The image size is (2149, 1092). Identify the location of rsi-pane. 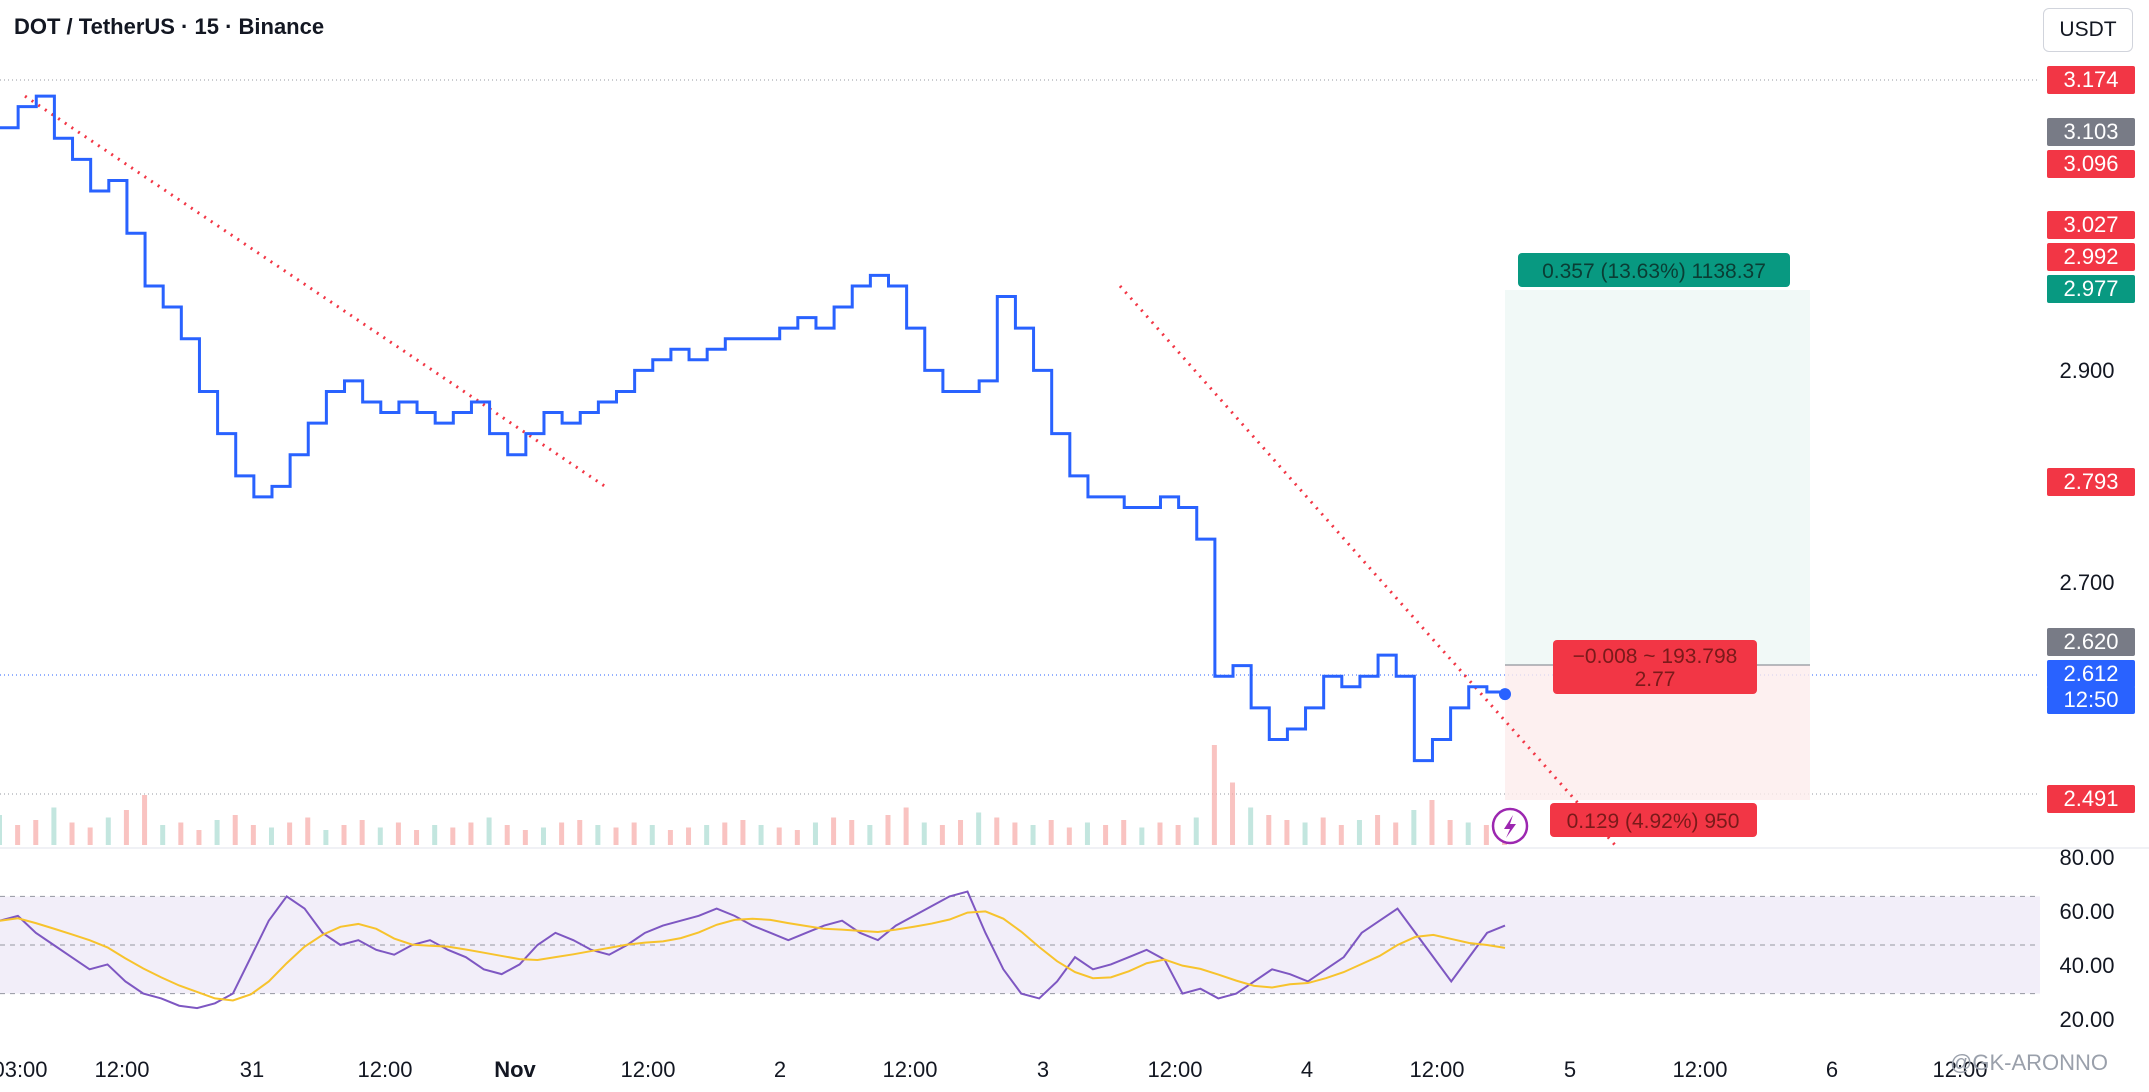
(1020, 950).